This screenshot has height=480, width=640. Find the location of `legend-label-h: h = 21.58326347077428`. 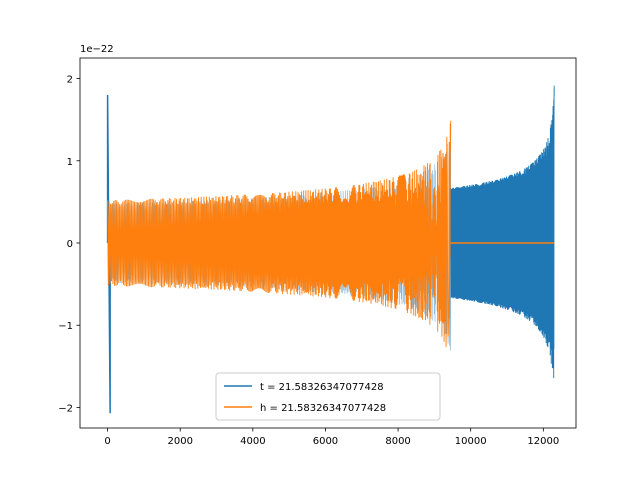

legend-label-h: h = 21.58326347077428 is located at coordinates (323, 408).